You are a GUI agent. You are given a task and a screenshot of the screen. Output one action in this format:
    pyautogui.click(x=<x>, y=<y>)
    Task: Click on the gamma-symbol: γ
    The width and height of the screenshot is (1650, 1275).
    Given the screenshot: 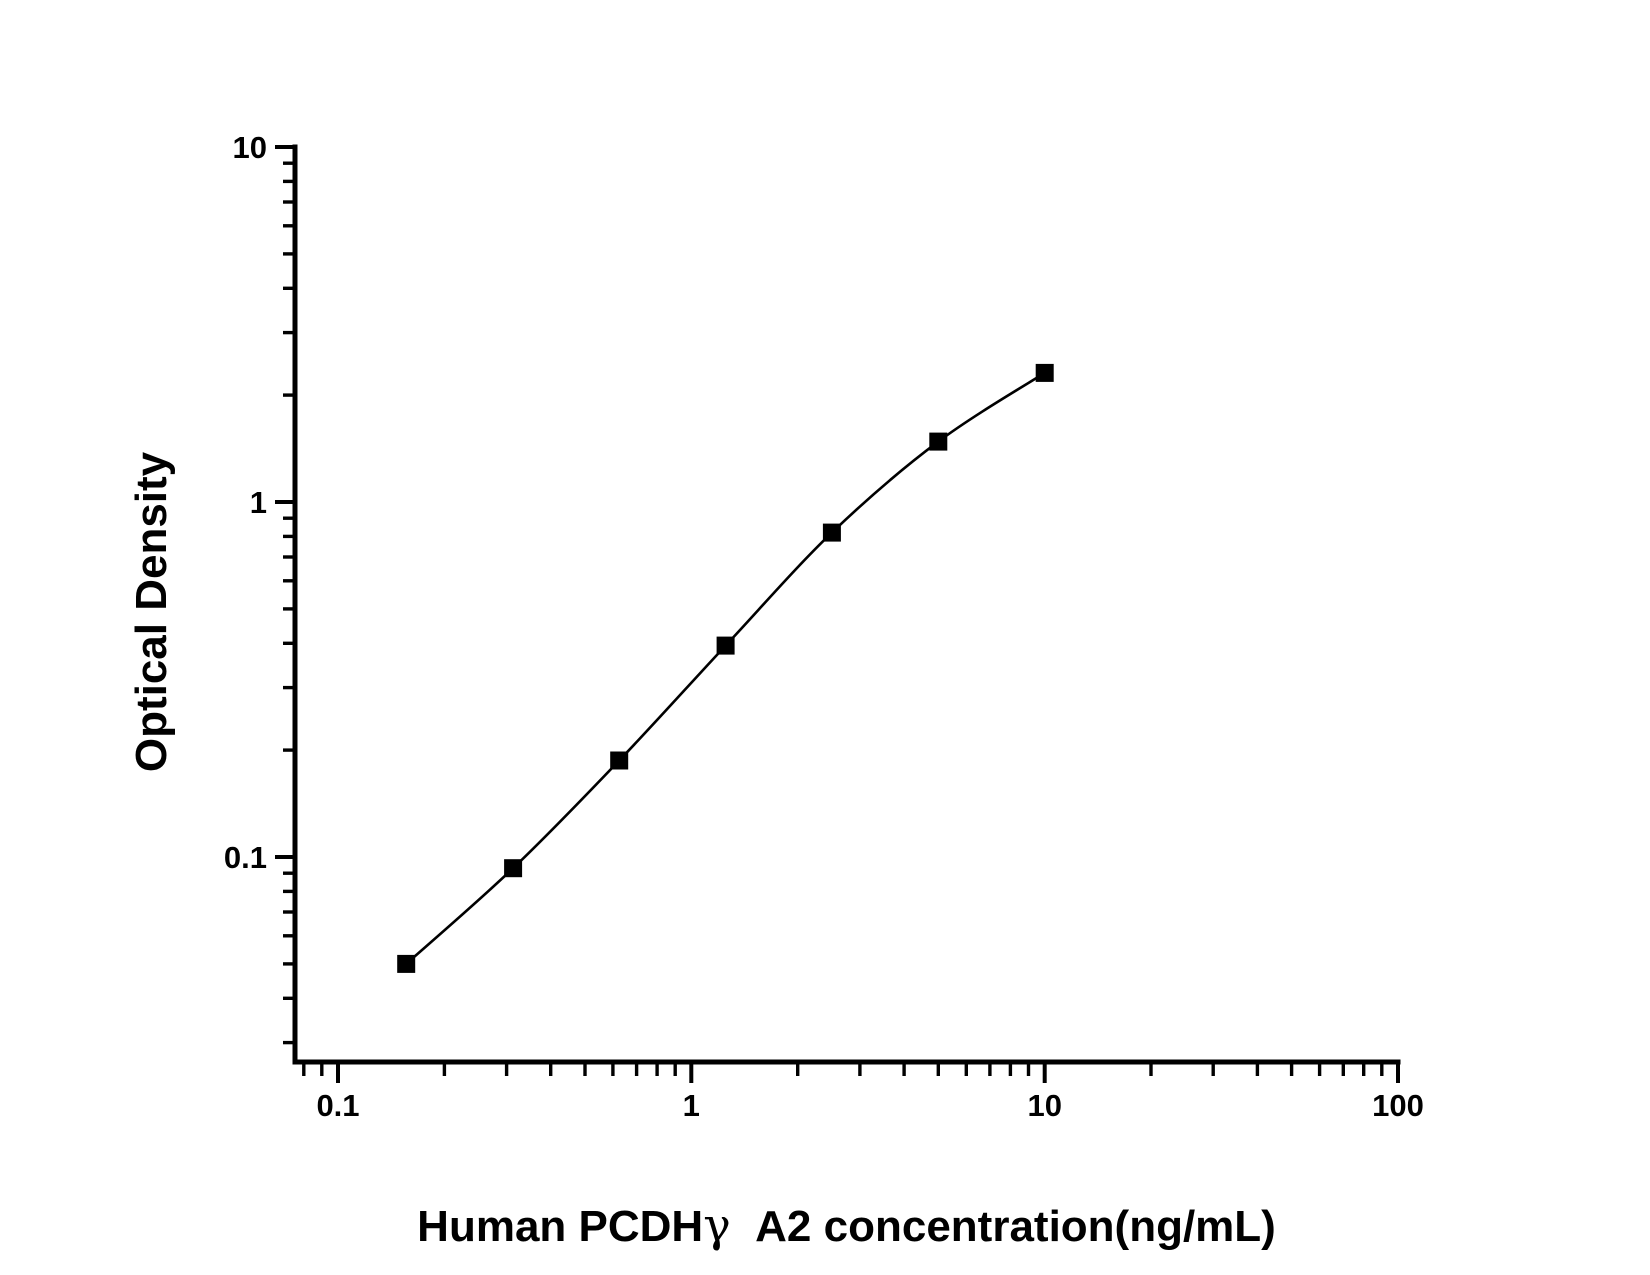 What is the action you would take?
    pyautogui.click(x=717, y=1225)
    